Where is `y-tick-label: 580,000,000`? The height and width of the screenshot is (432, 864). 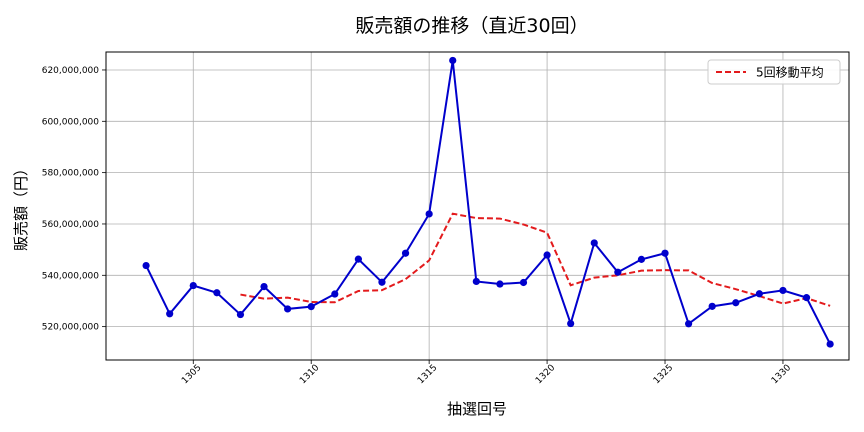 y-tick-label: 580,000,000 is located at coordinates (71, 174).